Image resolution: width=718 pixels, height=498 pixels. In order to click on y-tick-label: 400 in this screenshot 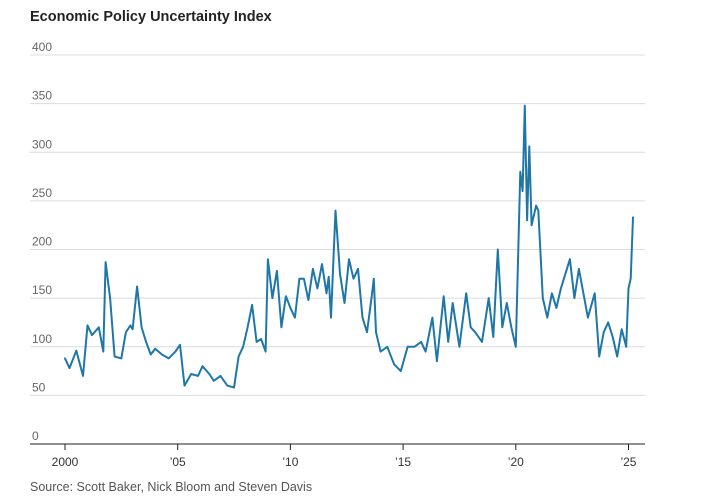, I will do `click(42, 47)`.